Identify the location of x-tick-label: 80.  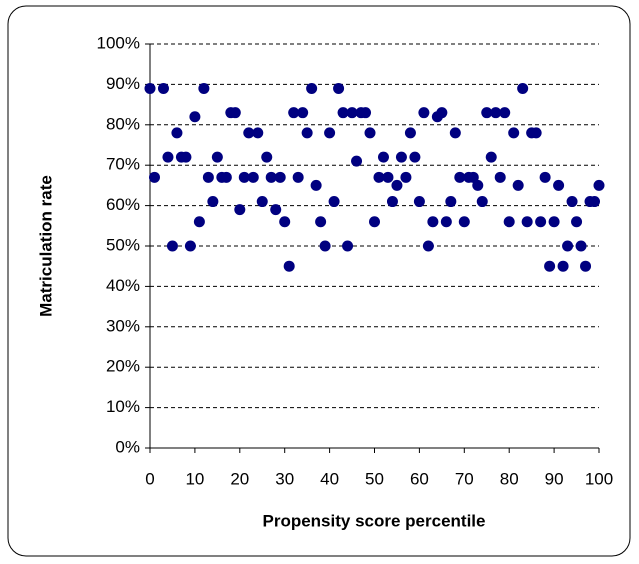
(509, 478).